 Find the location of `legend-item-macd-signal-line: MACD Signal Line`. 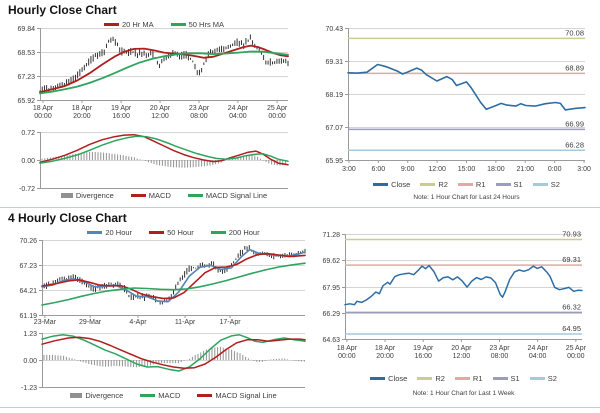

legend-item-macd-signal-line: MACD Signal Line is located at coordinates (227, 195).